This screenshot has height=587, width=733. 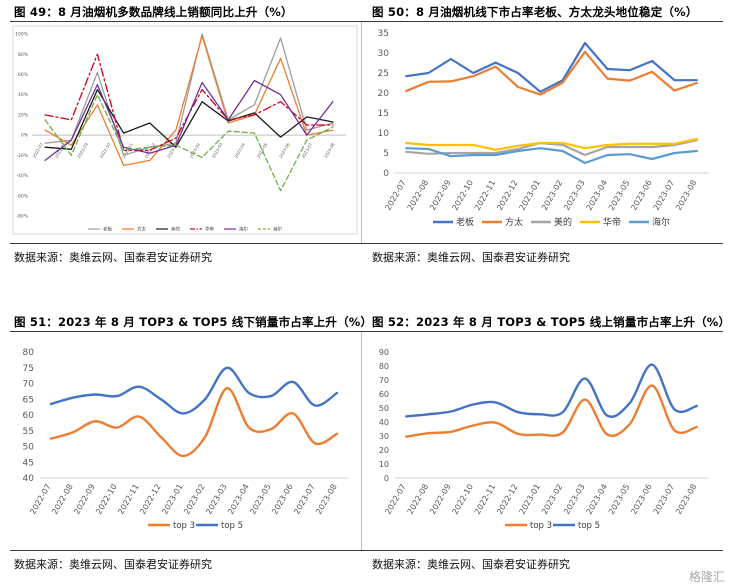 What do you see at coordinates (153, 12) in the screenshot?
I see `panel-49-title: 图 49：8 月油烟机多数品牌线上销额同比上升（%）` at bounding box center [153, 12].